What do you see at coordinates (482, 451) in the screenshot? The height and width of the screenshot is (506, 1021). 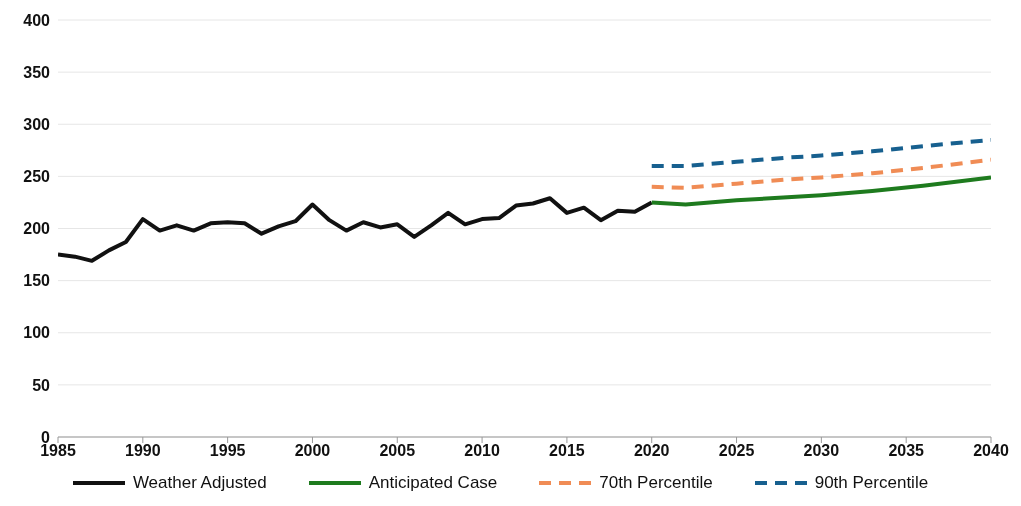 I see `x-tick-label: 2010` at bounding box center [482, 451].